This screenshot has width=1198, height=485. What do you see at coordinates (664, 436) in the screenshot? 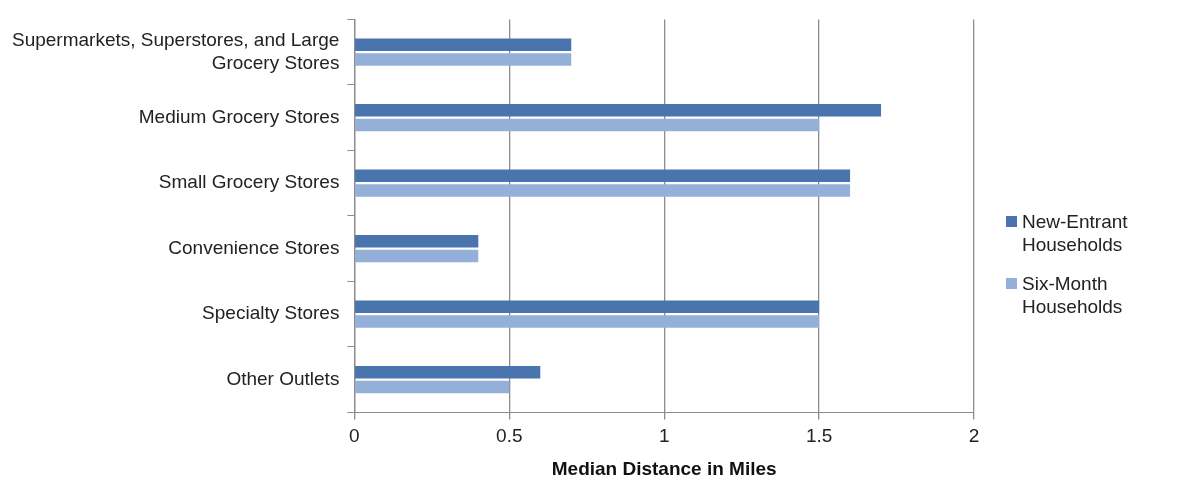
I see `x-tick-label: 1` at bounding box center [664, 436].